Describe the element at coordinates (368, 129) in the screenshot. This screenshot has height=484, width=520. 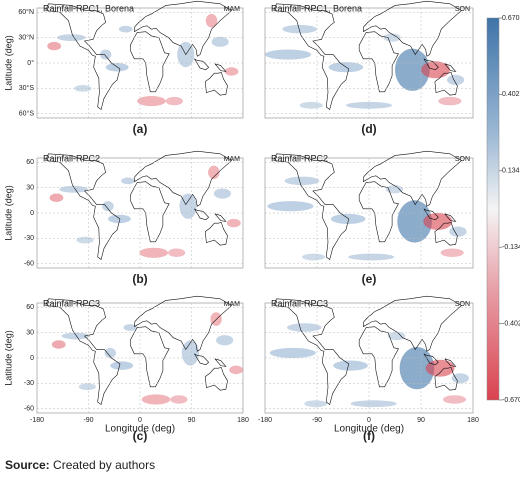
I see `panel-letter: (d)` at that location.